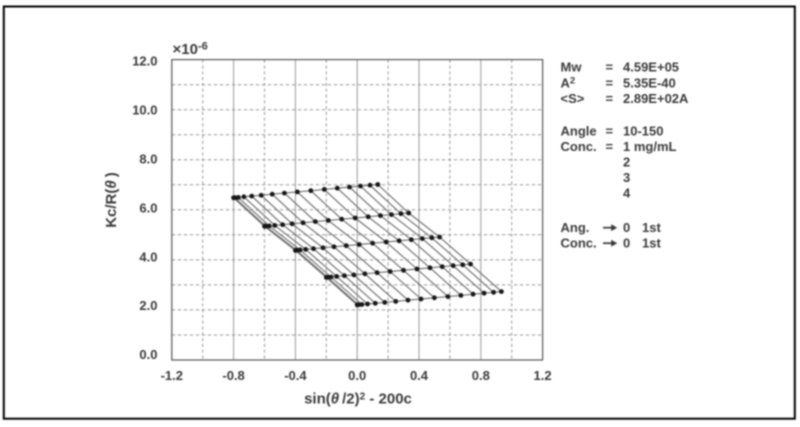 This screenshot has height=427, width=800. Describe the element at coordinates (148, 305) in the screenshot. I see `svg-text: 2.0` at that location.